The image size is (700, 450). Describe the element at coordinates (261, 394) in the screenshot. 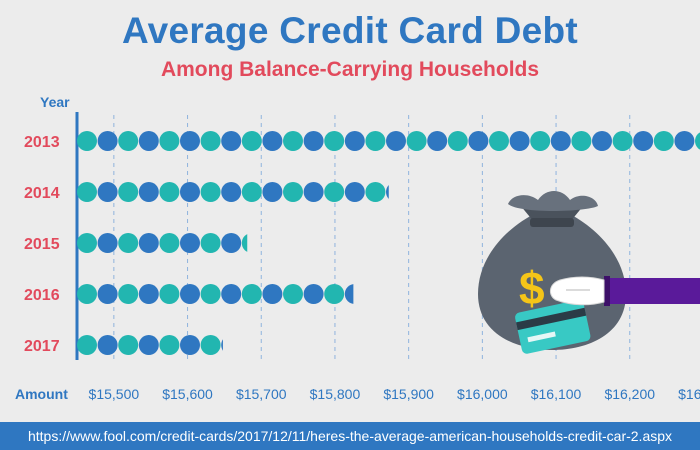

I see `x-tick-label: $15,700` at that location.